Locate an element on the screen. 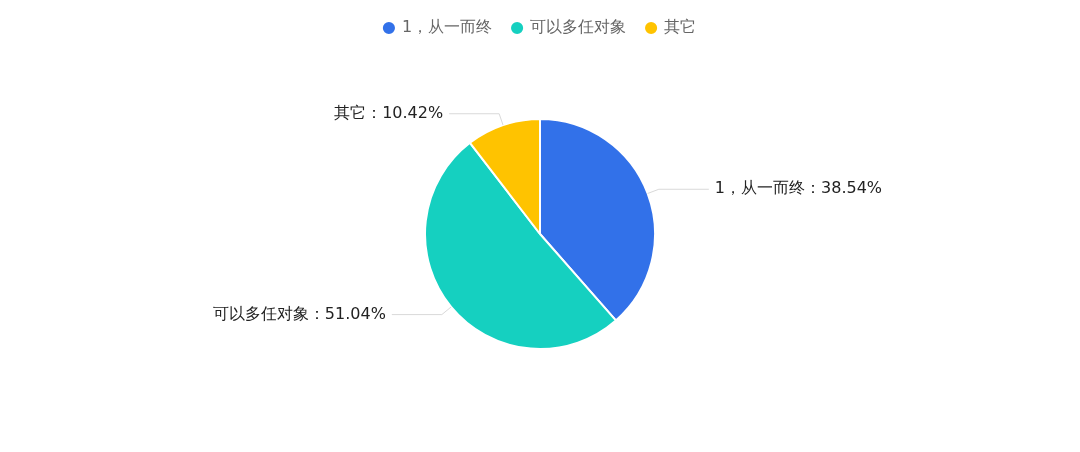 This screenshot has width=1080, height=452. legend-label: 1，从一而终 is located at coordinates (447, 27).